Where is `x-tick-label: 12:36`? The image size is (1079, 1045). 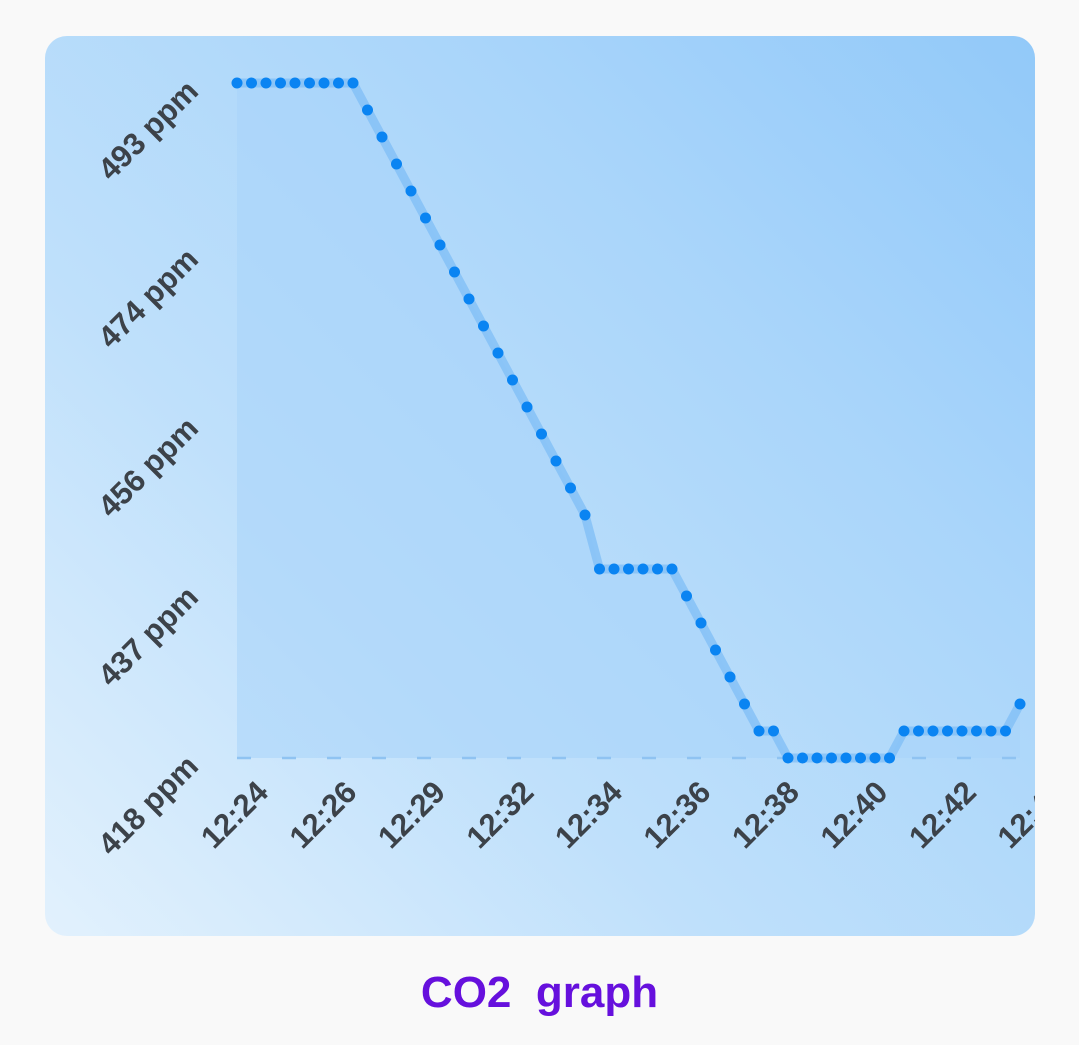 x-tick-label: 12:36 is located at coordinates (677, 814).